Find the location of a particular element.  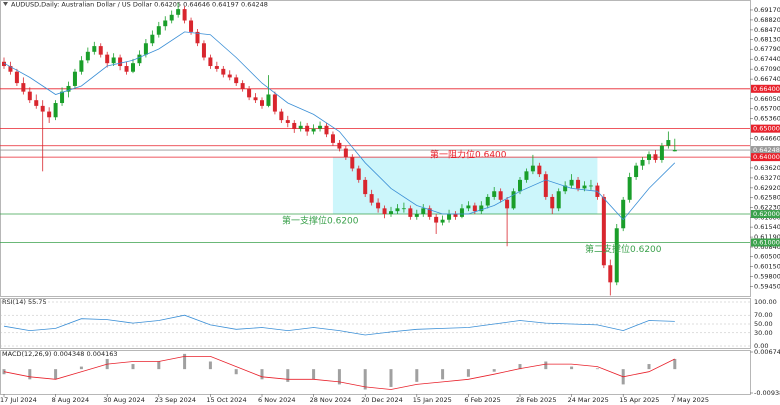

y-tick-label: 0.61540 is located at coordinates (767, 227).